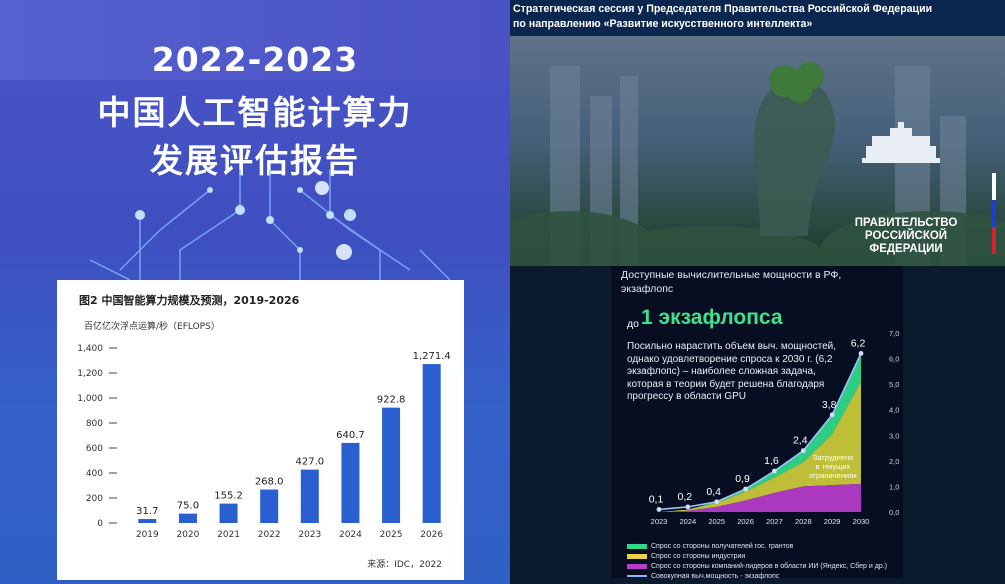  Describe the element at coordinates (309, 462) in the screenshot. I see `bar-value-label: 427.0` at that location.